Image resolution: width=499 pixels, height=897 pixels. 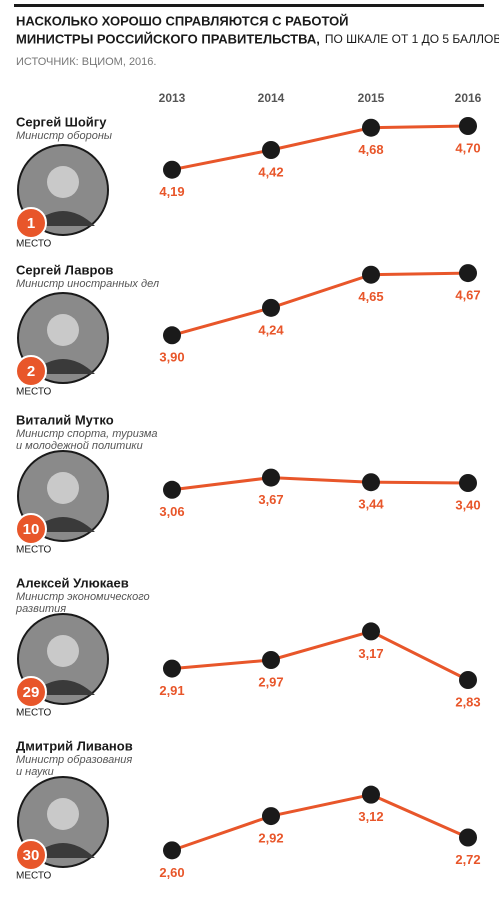 What do you see at coordinates (249, 5) in the screenshot?
I see `top-rule` at bounding box center [249, 5].